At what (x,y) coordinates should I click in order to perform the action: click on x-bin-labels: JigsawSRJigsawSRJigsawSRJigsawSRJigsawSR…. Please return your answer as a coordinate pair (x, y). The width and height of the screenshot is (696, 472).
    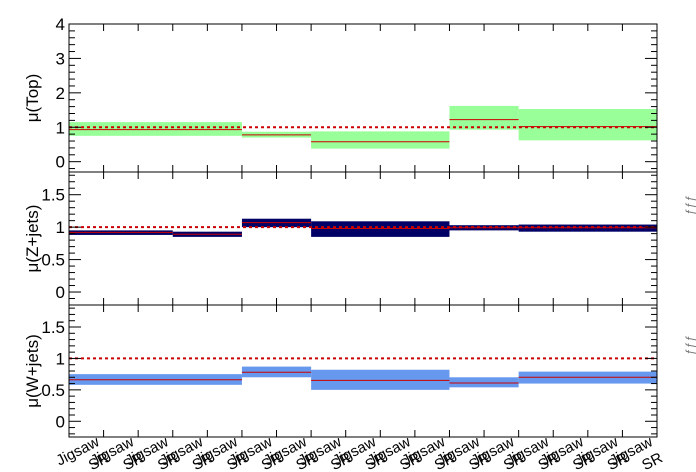
    Looking at the image, I should click on (360, 452).